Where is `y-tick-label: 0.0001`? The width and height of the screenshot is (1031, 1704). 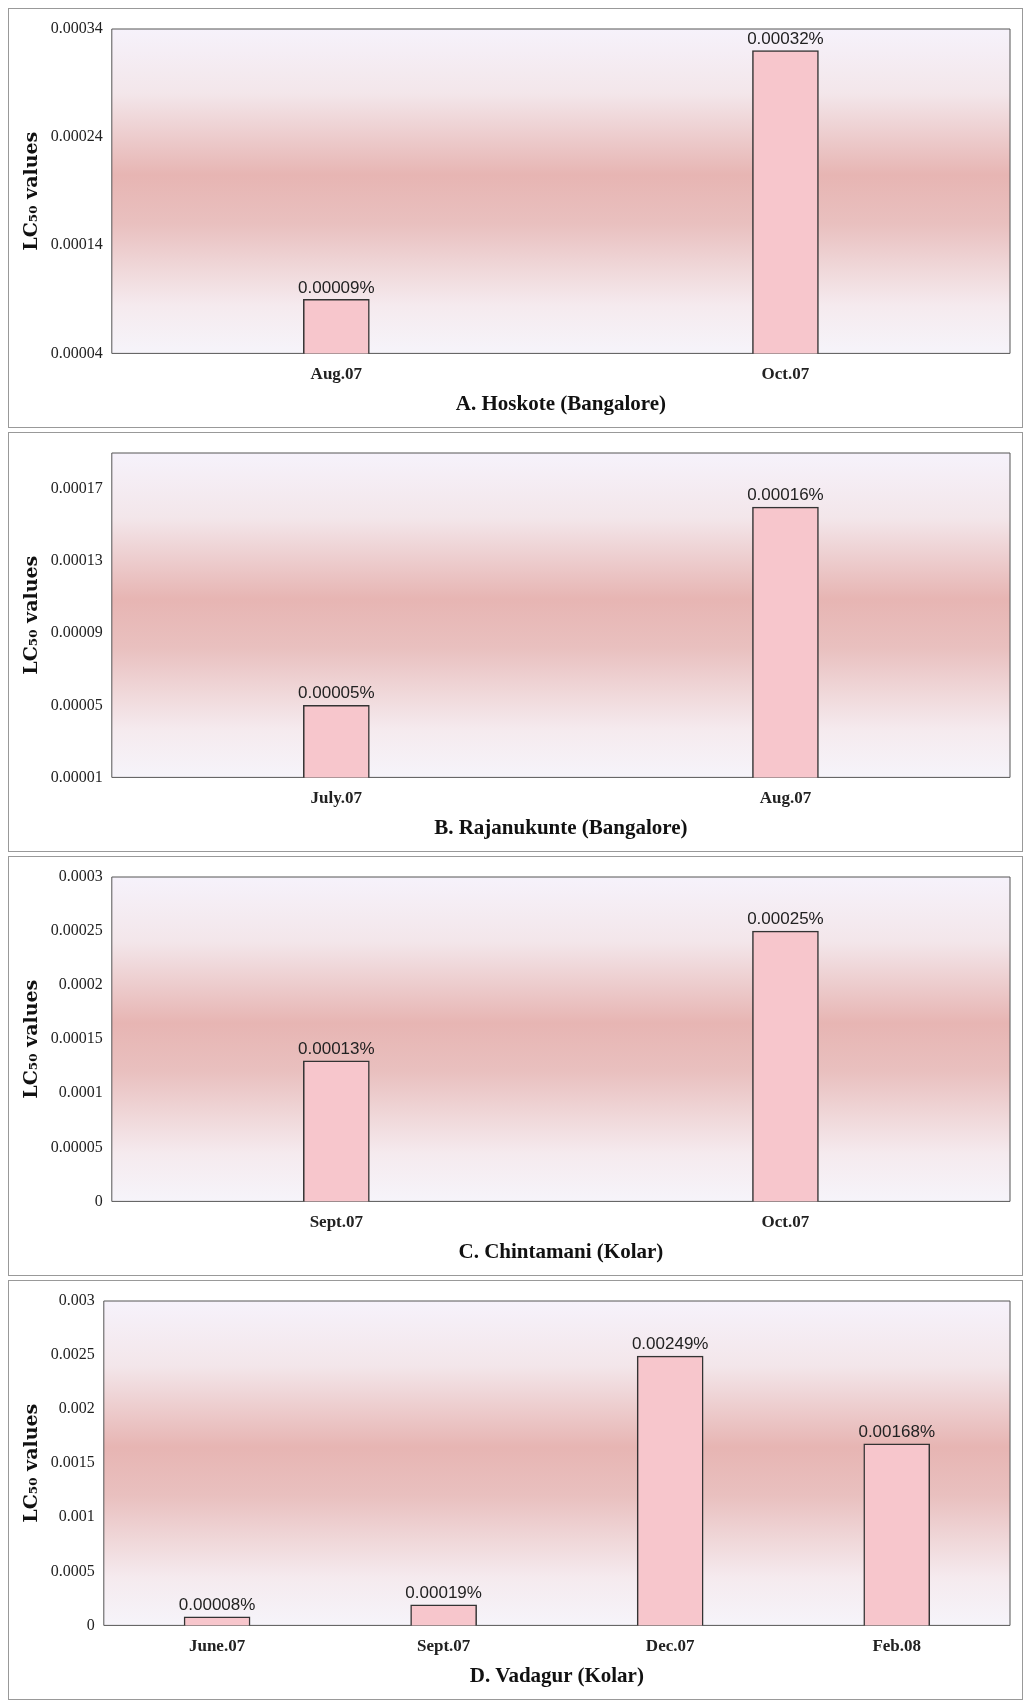
y-tick-label: 0.0001 is located at coordinates (80, 1092).